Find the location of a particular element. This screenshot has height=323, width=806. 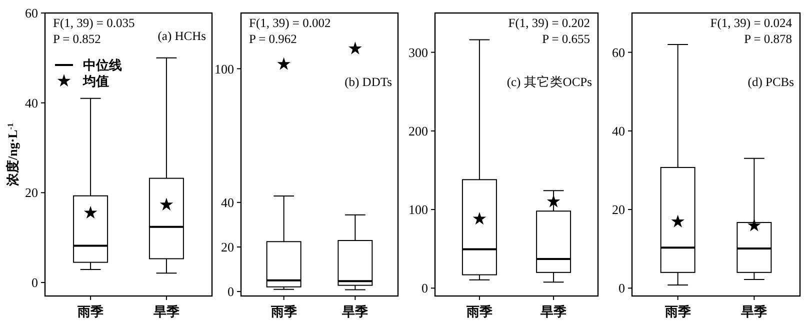

annotation: P = 0.878 is located at coordinates (768, 39).